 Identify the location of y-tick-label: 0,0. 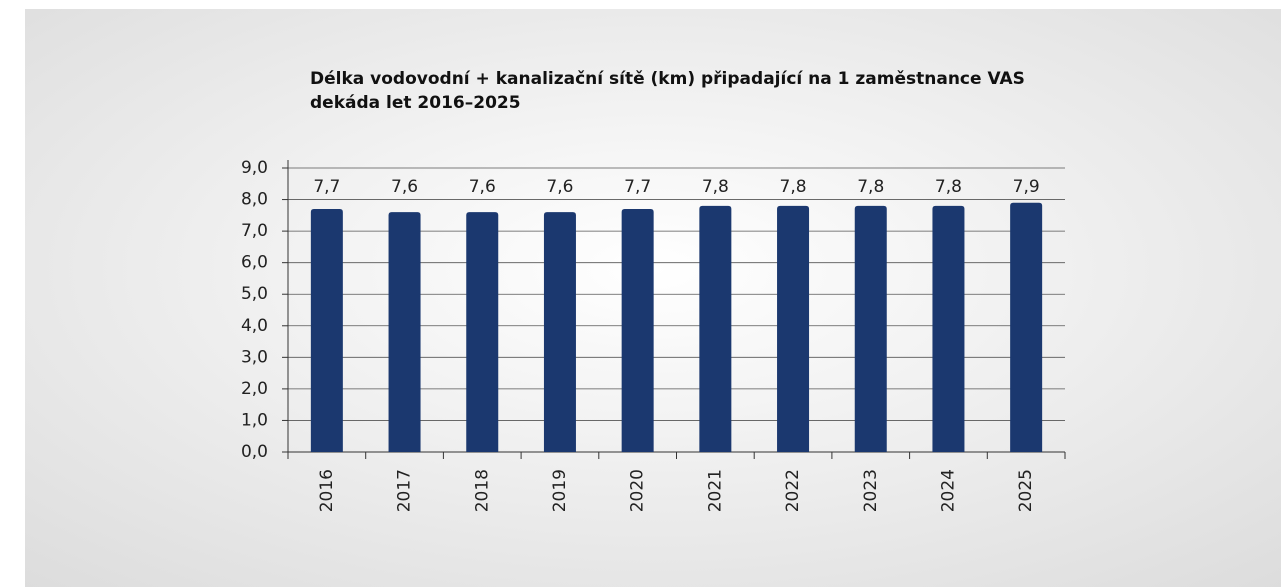
(254, 452).